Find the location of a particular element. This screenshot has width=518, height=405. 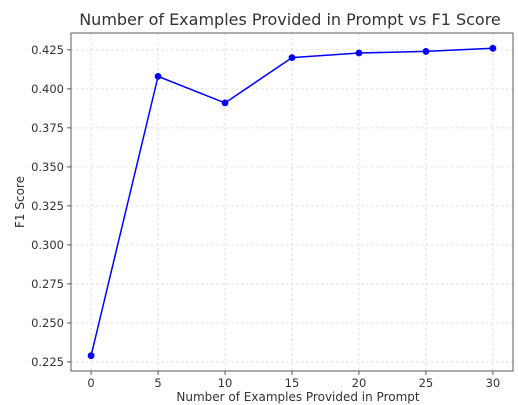

y-tick-label-1: 0.250 is located at coordinates (47, 323).